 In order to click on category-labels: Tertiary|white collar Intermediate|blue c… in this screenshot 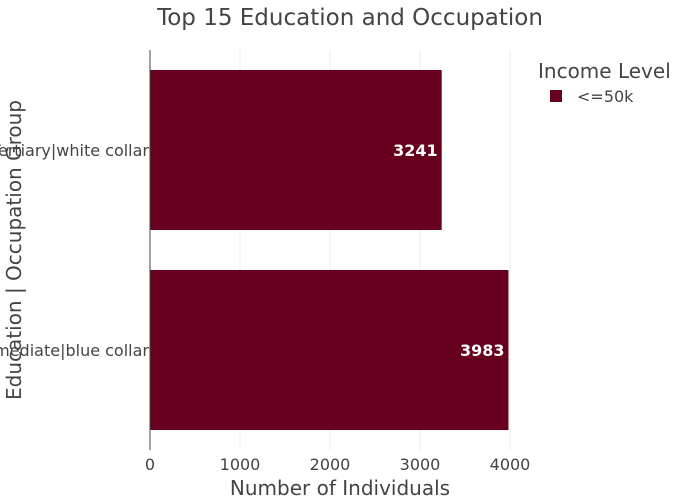, I will do `click(74, 250)`.